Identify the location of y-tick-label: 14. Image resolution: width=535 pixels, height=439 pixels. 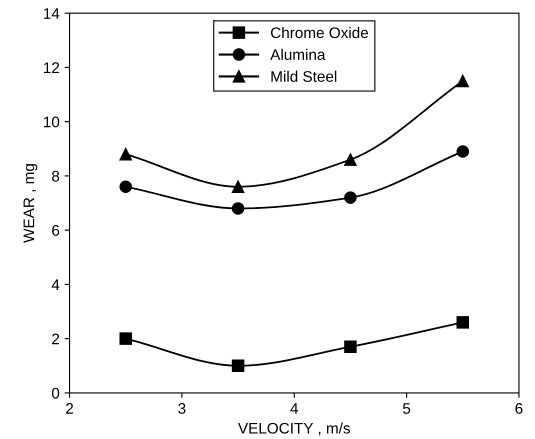
(52, 13).